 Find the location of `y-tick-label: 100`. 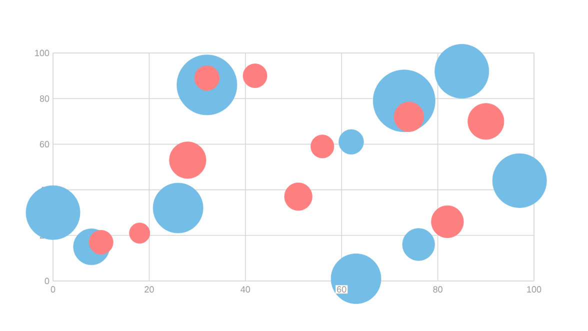

y-tick-label: 100 is located at coordinates (42, 53).